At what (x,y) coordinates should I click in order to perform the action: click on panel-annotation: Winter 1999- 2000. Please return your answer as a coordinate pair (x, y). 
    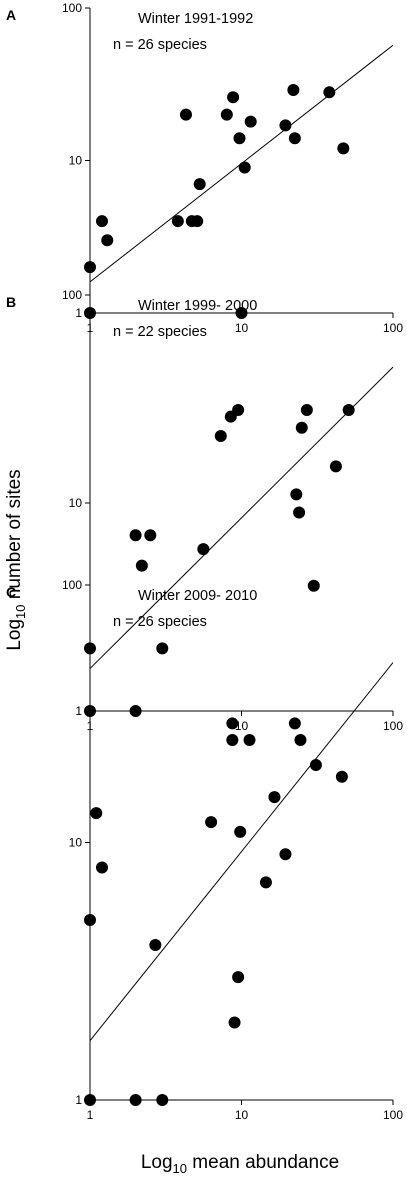
    Looking at the image, I should click on (197, 306).